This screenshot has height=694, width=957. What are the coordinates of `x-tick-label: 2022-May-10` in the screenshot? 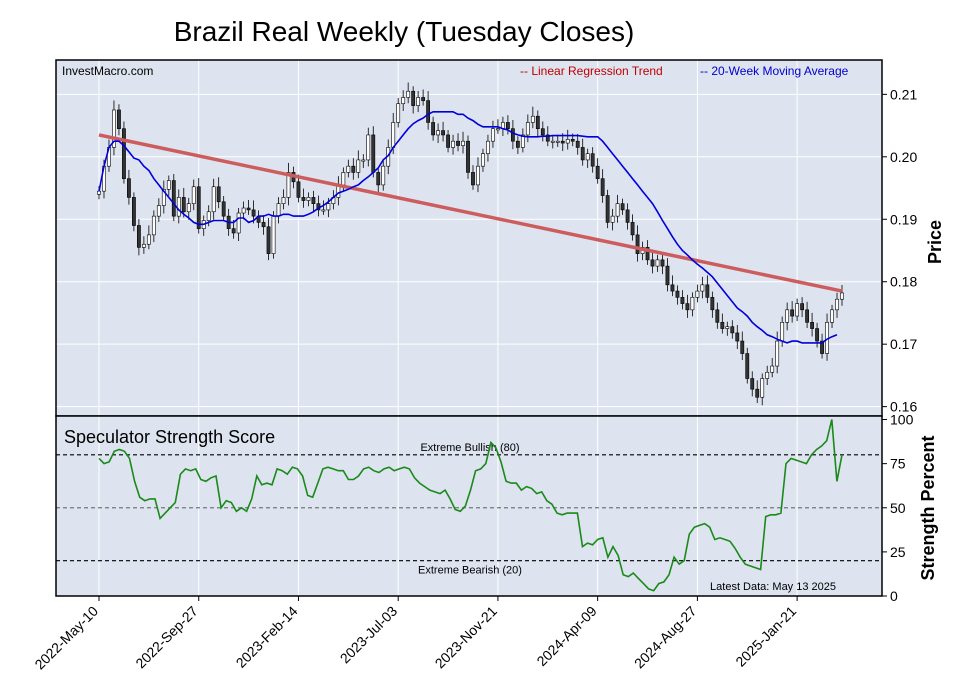 It's located at (66, 638).